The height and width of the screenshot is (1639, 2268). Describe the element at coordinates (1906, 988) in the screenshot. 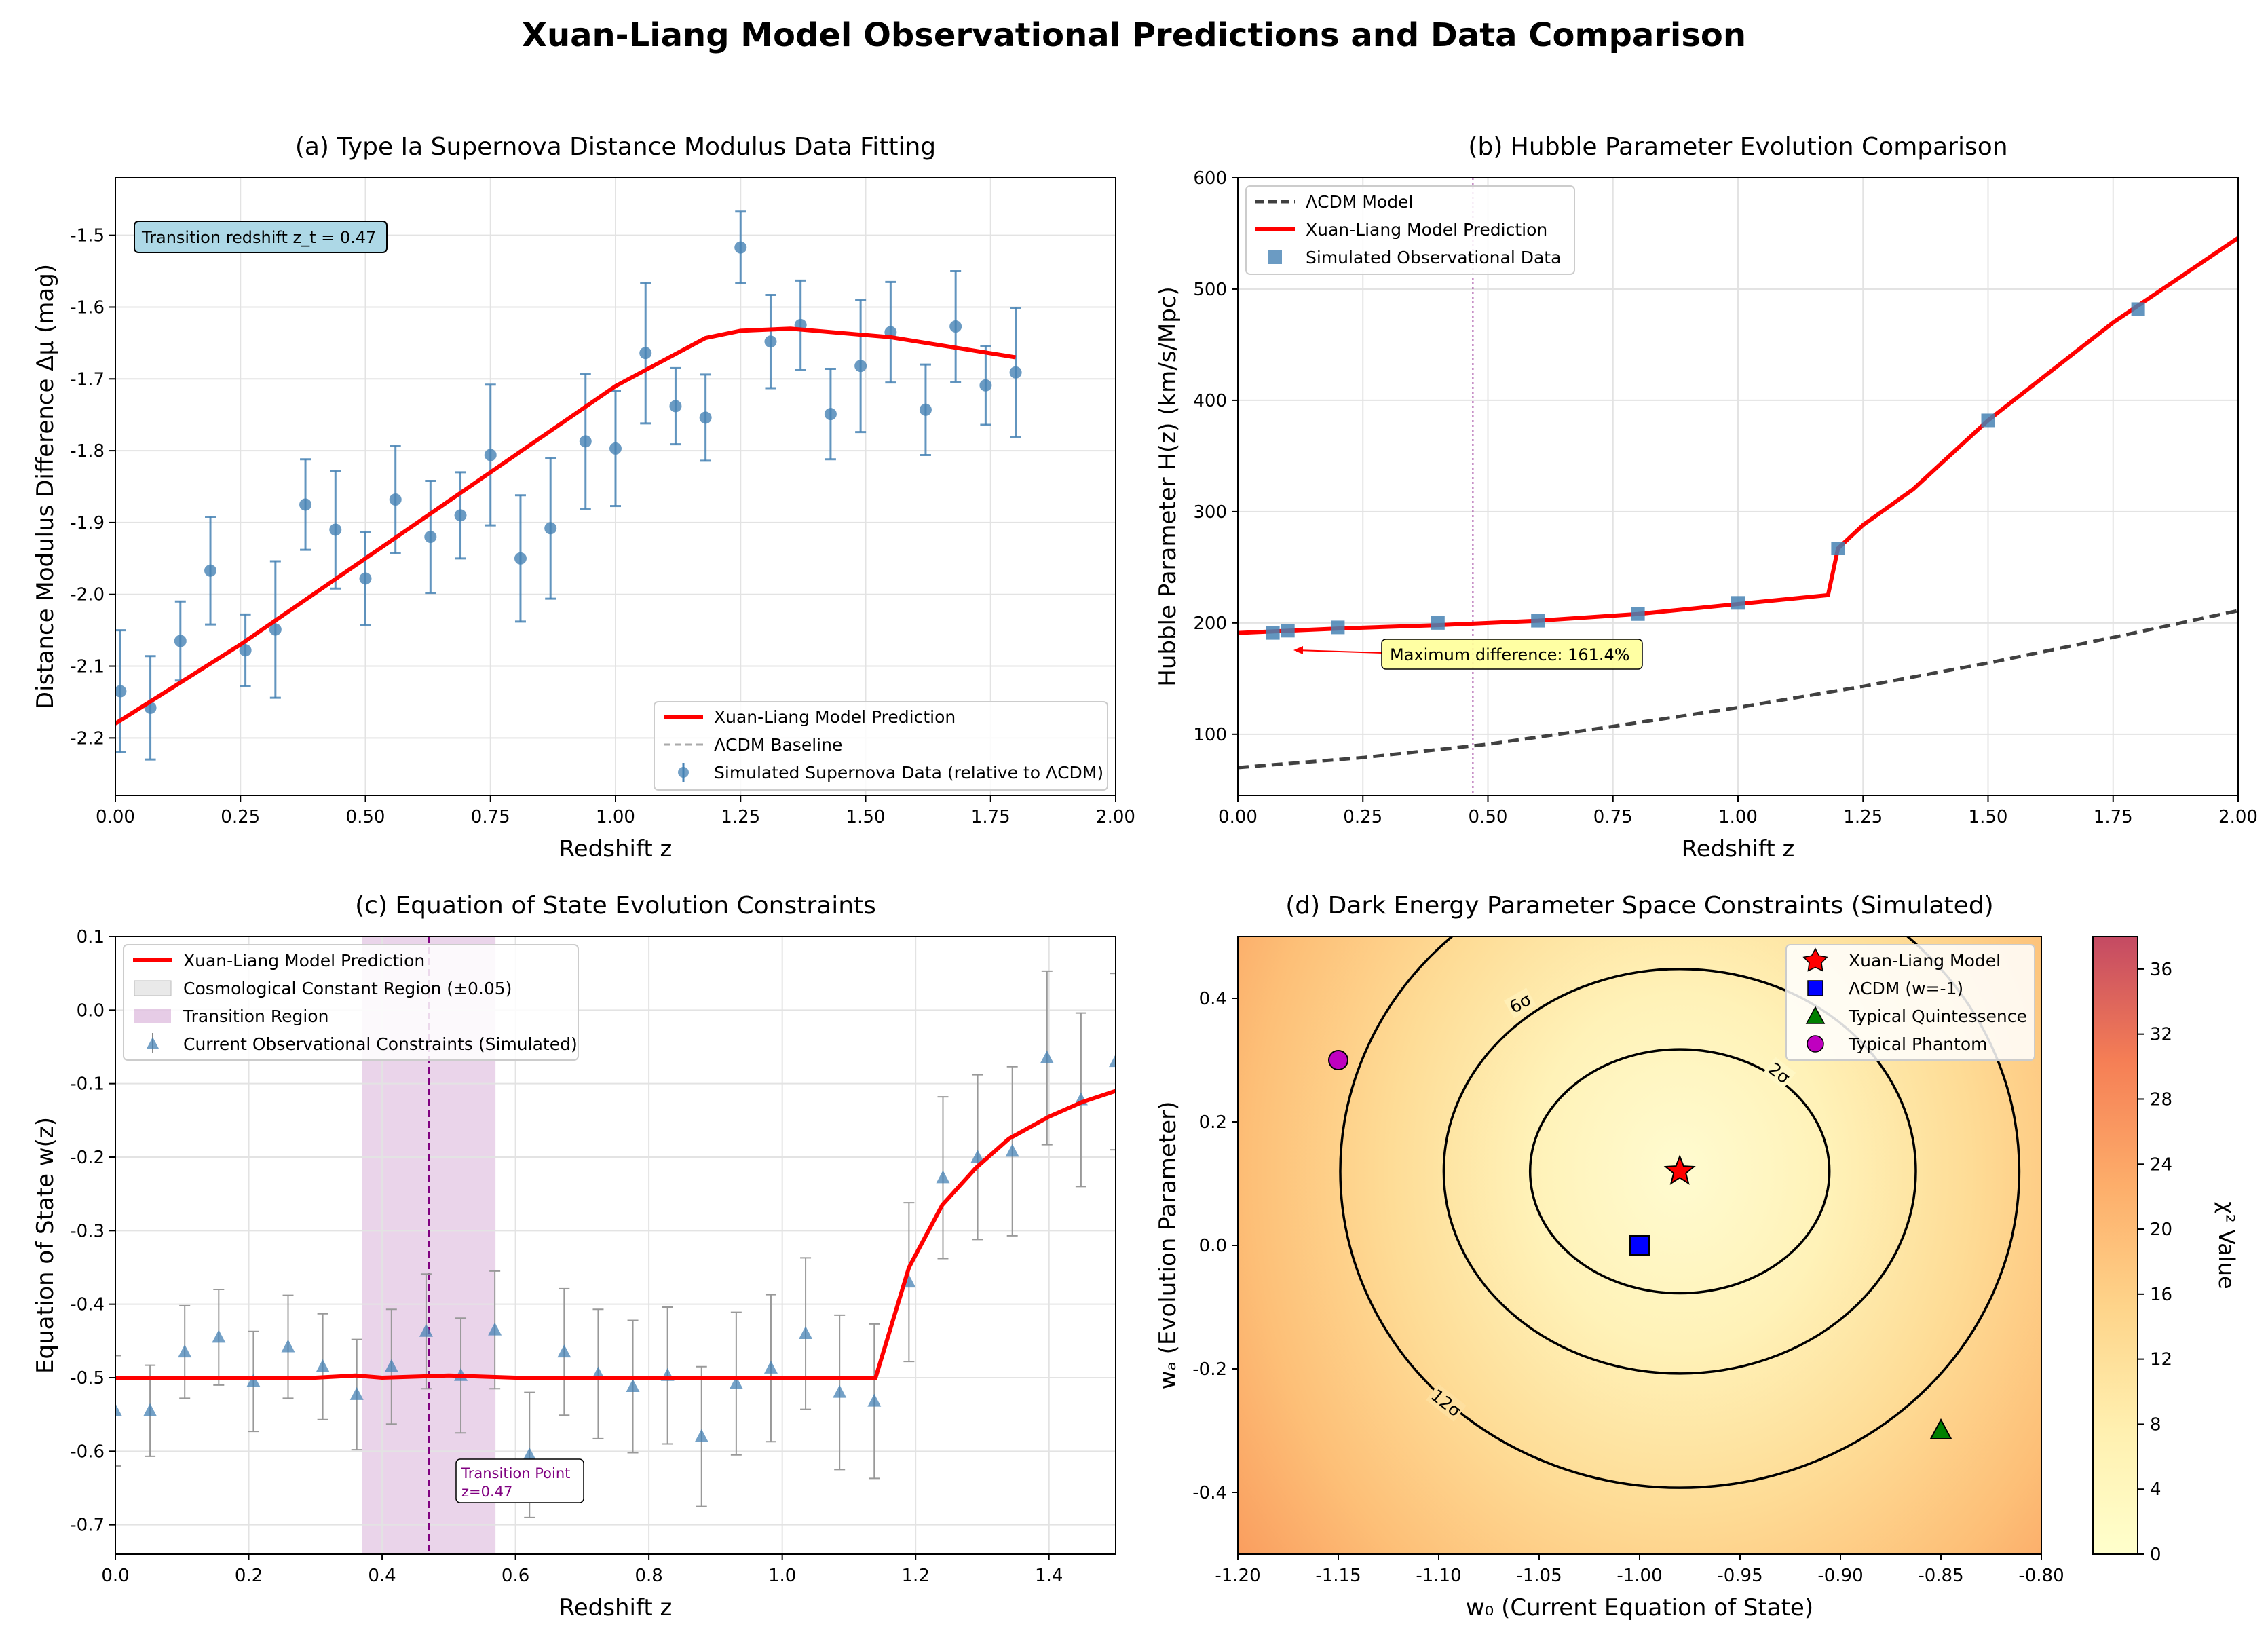

I see `panel-d-legend-lcdm: ΛCDM (w=-1)` at that location.